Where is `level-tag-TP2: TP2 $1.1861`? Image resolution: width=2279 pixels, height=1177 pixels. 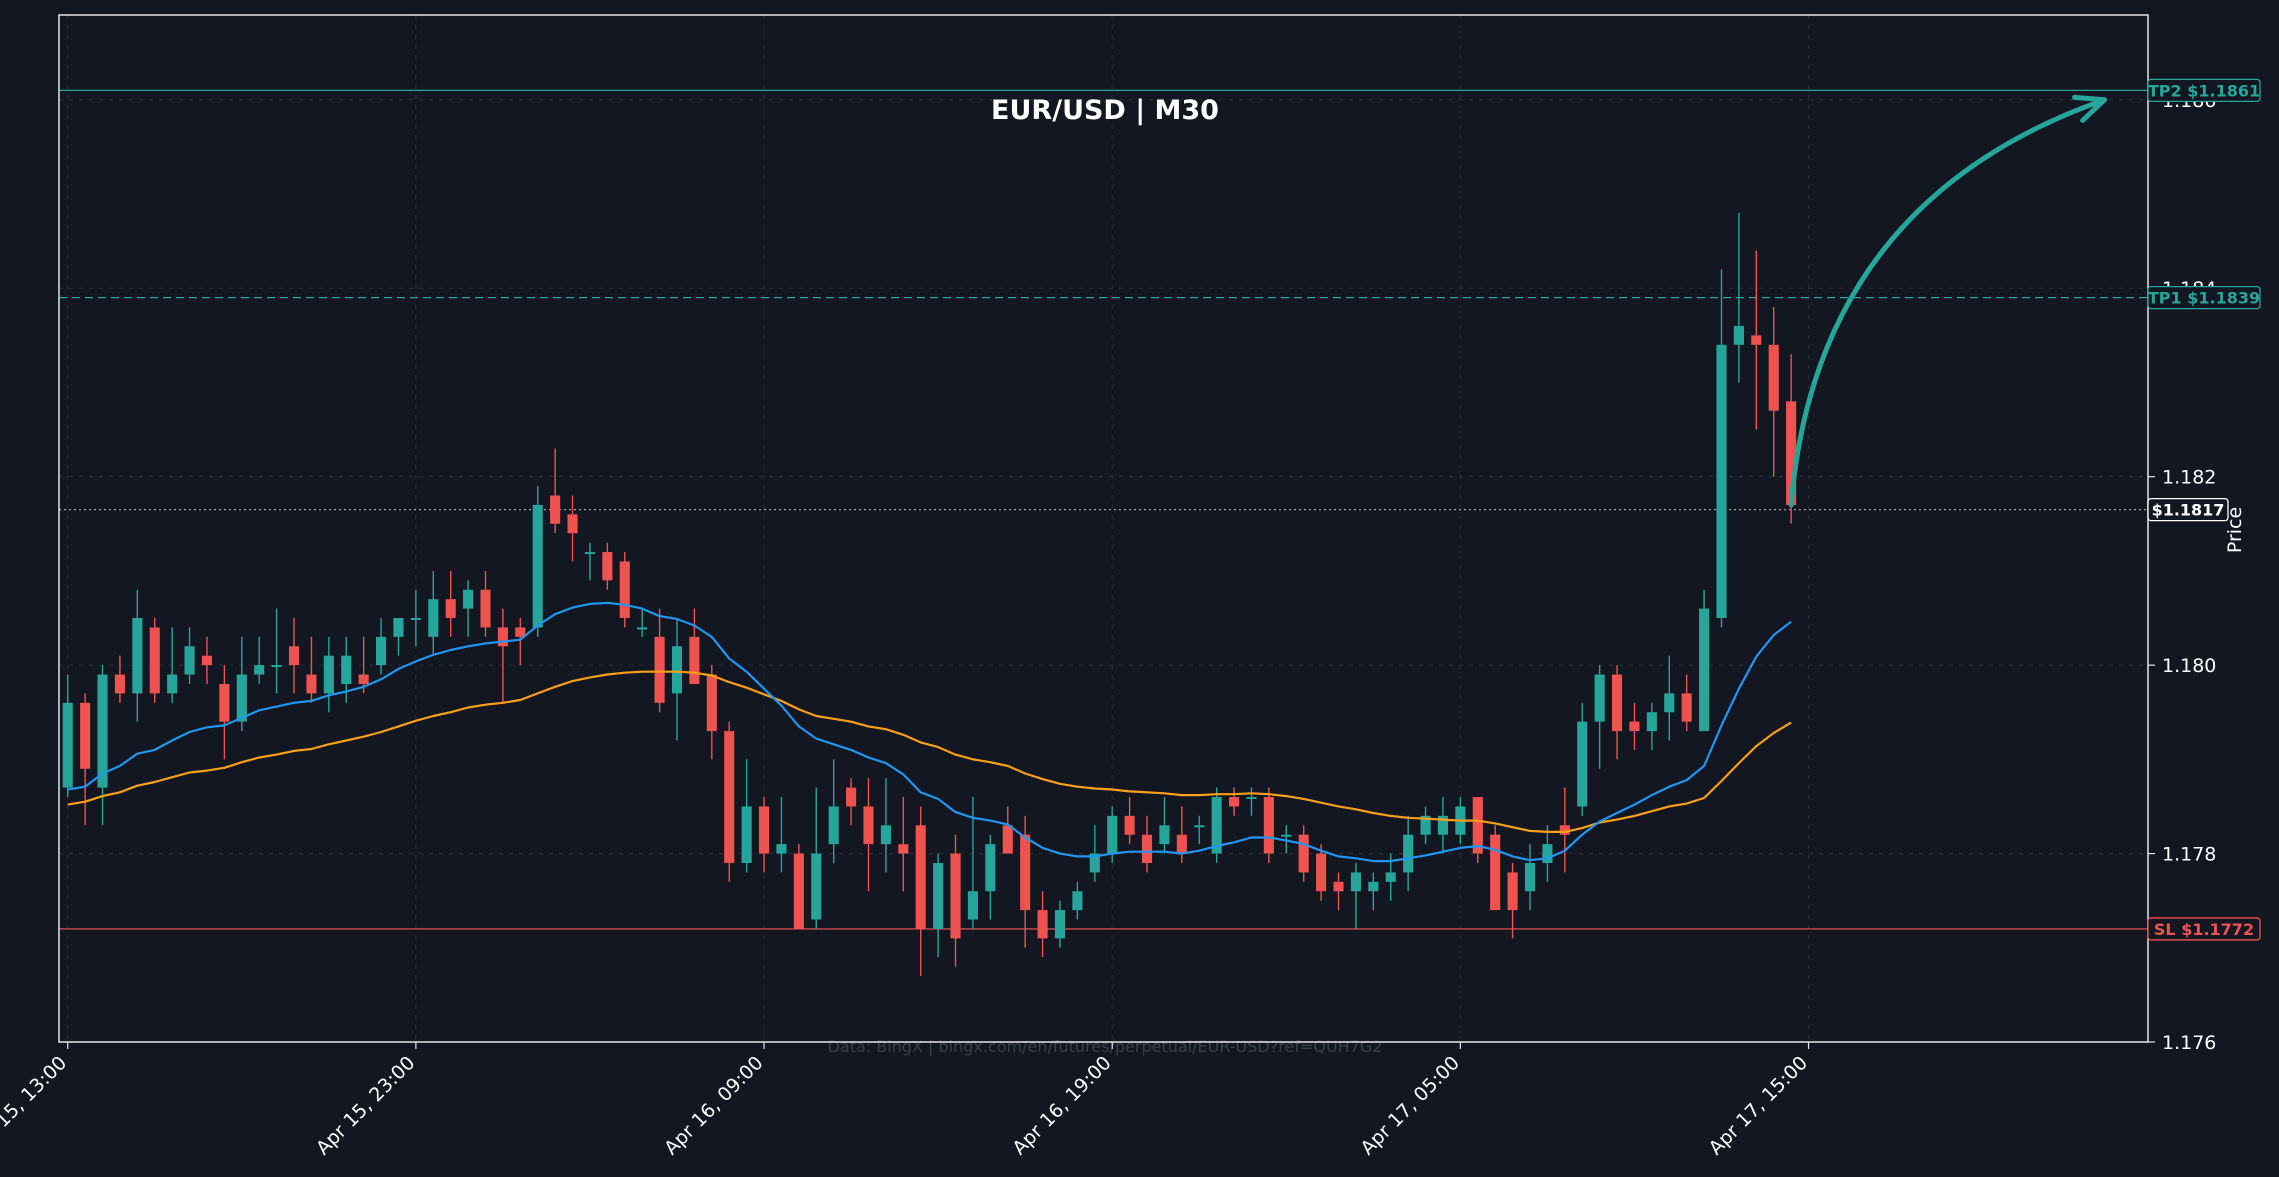 level-tag-TP2: TP2 $1.1861 is located at coordinates (2204, 90).